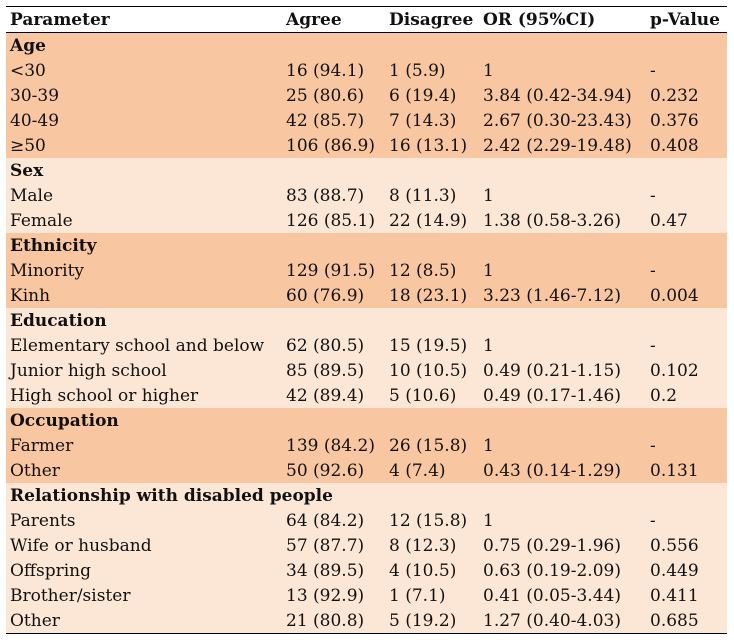 Image resolution: width=734 pixels, height=643 pixels. I want to click on cell-disagree: 16 (13.1), so click(428, 145).